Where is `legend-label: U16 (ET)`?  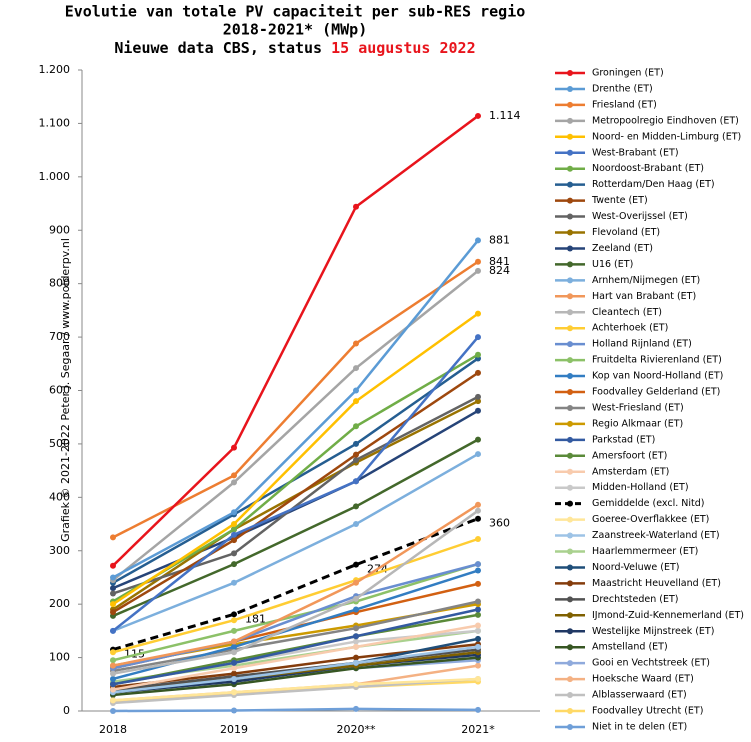
legend-label: U16 (ET) is located at coordinates (612, 264).